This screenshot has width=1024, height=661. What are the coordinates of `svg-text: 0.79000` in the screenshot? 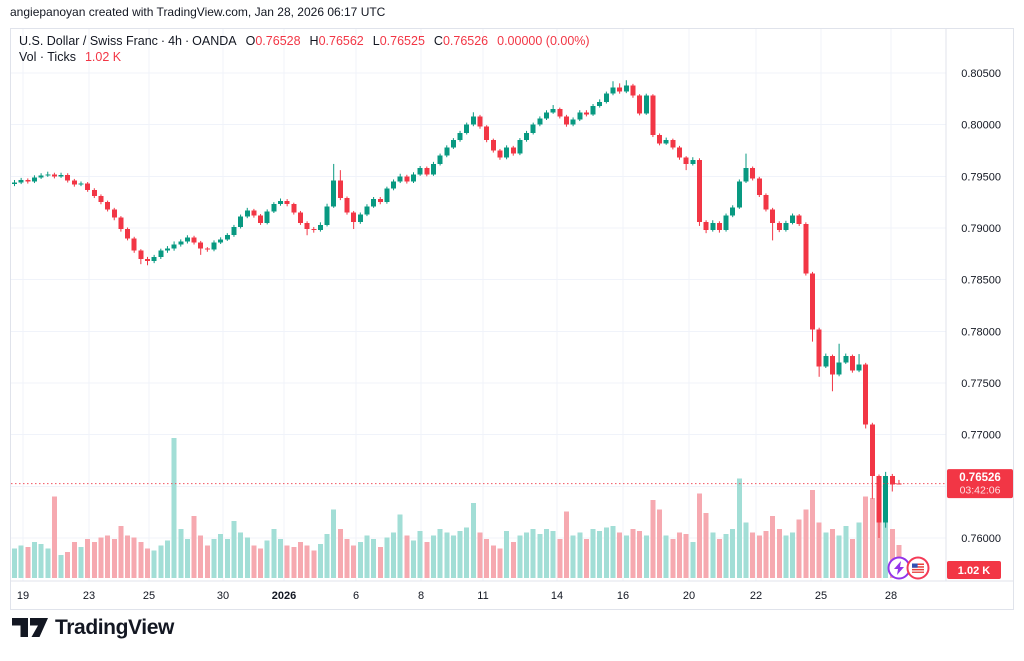 It's located at (981, 229).